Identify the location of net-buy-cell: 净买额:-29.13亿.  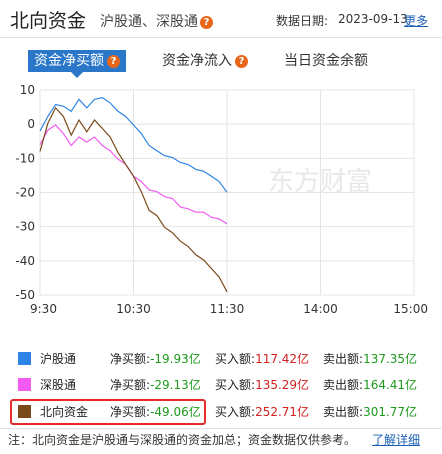
(155, 385).